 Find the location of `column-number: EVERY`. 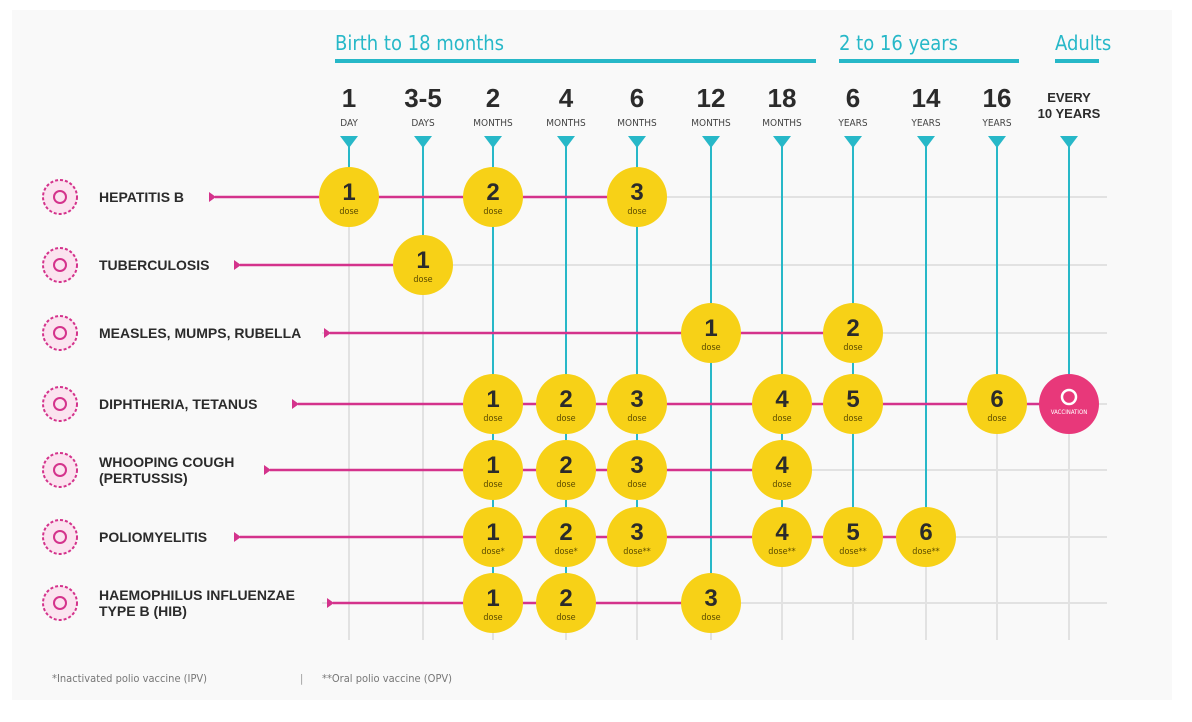

column-number: EVERY is located at coordinates (1069, 97).